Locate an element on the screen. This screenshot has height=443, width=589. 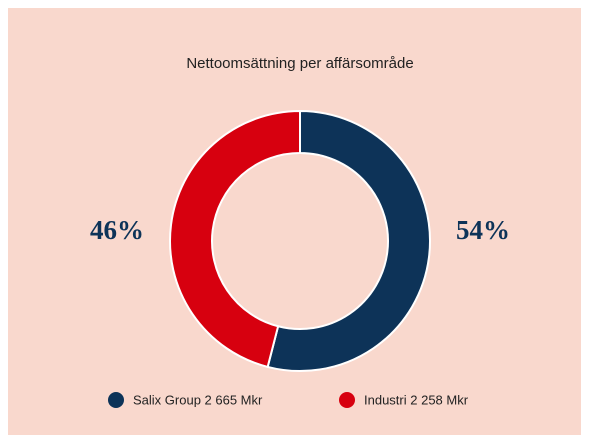
value-label: 46% is located at coordinates (117, 230).